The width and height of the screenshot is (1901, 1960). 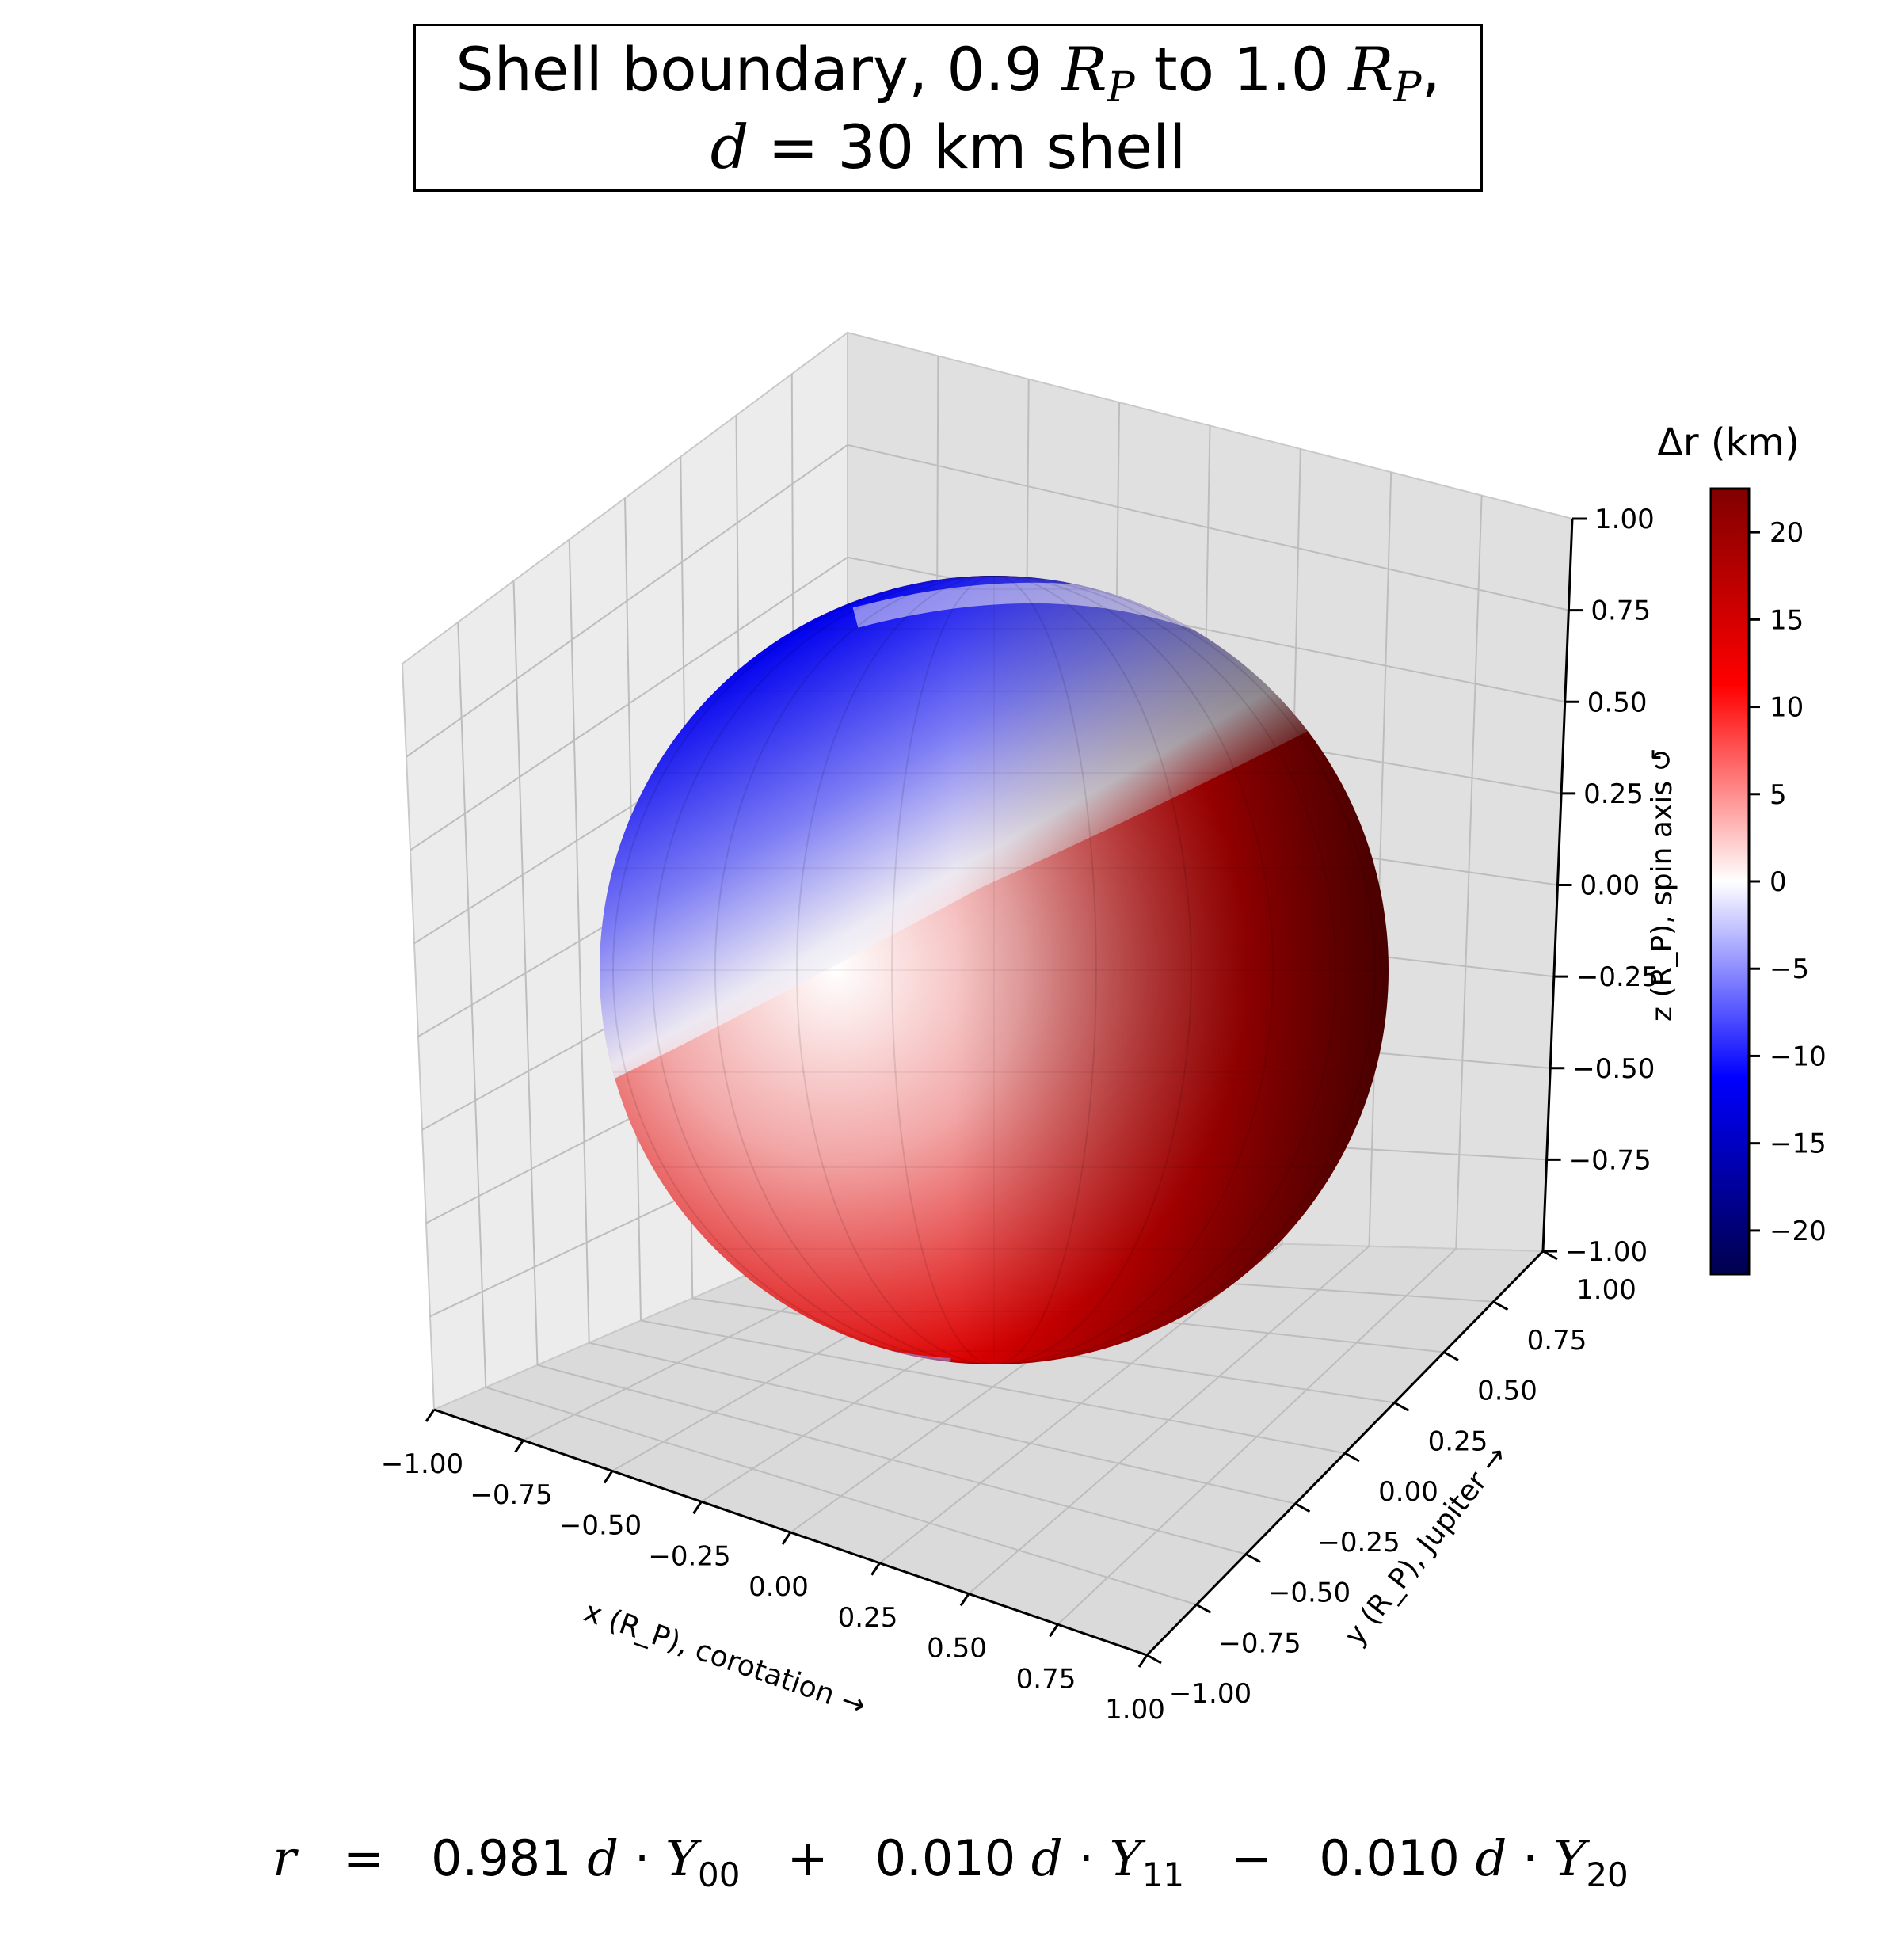 What do you see at coordinates (1260, 1643) in the screenshot?
I see `y-tick-label: −0.75` at bounding box center [1260, 1643].